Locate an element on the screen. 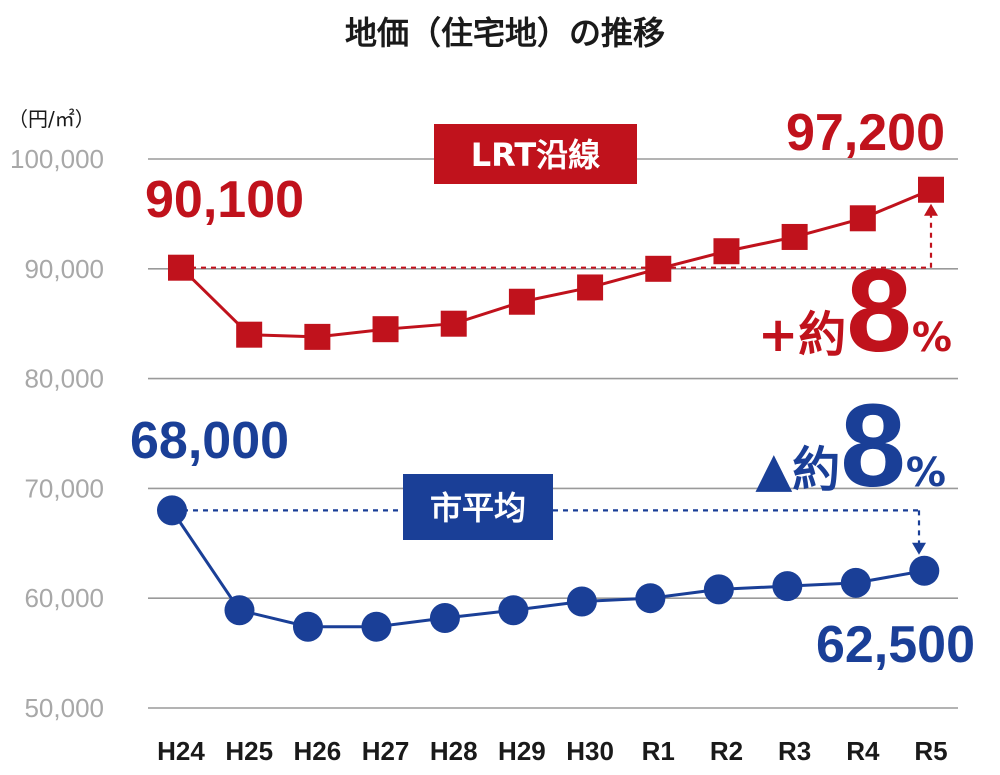 Image resolution: width=1000 pixels, height=775 pixels. x-tick-label: H29 is located at coordinates (522, 751).